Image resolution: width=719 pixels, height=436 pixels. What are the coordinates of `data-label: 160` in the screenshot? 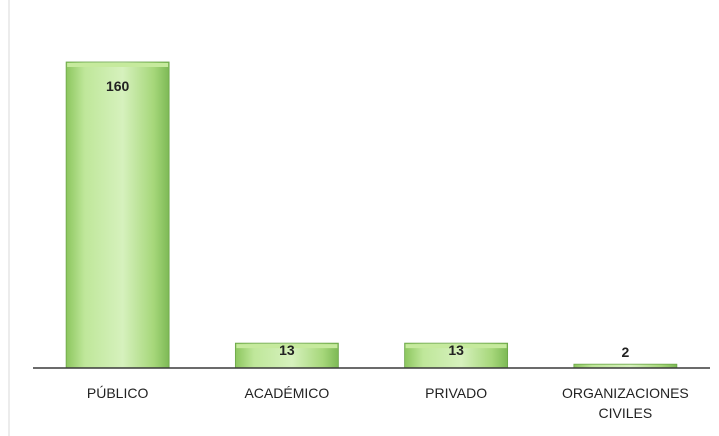 It's located at (118, 86).